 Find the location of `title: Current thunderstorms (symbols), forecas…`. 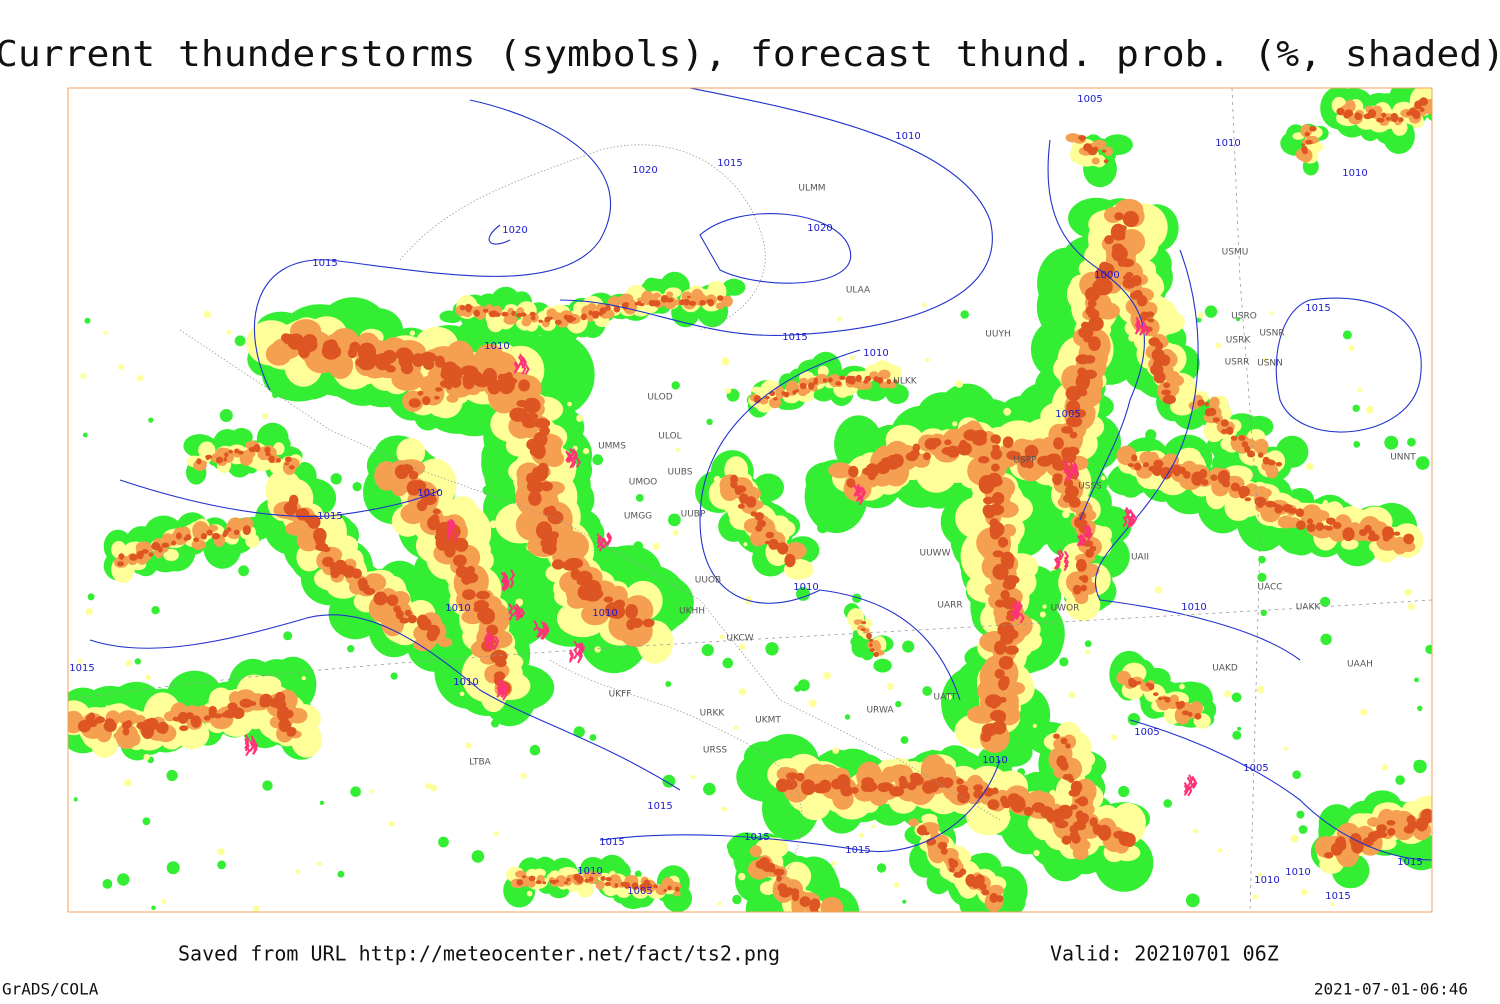

title: Current thunderstorms (symbols), forecas… is located at coordinates (750, 54).